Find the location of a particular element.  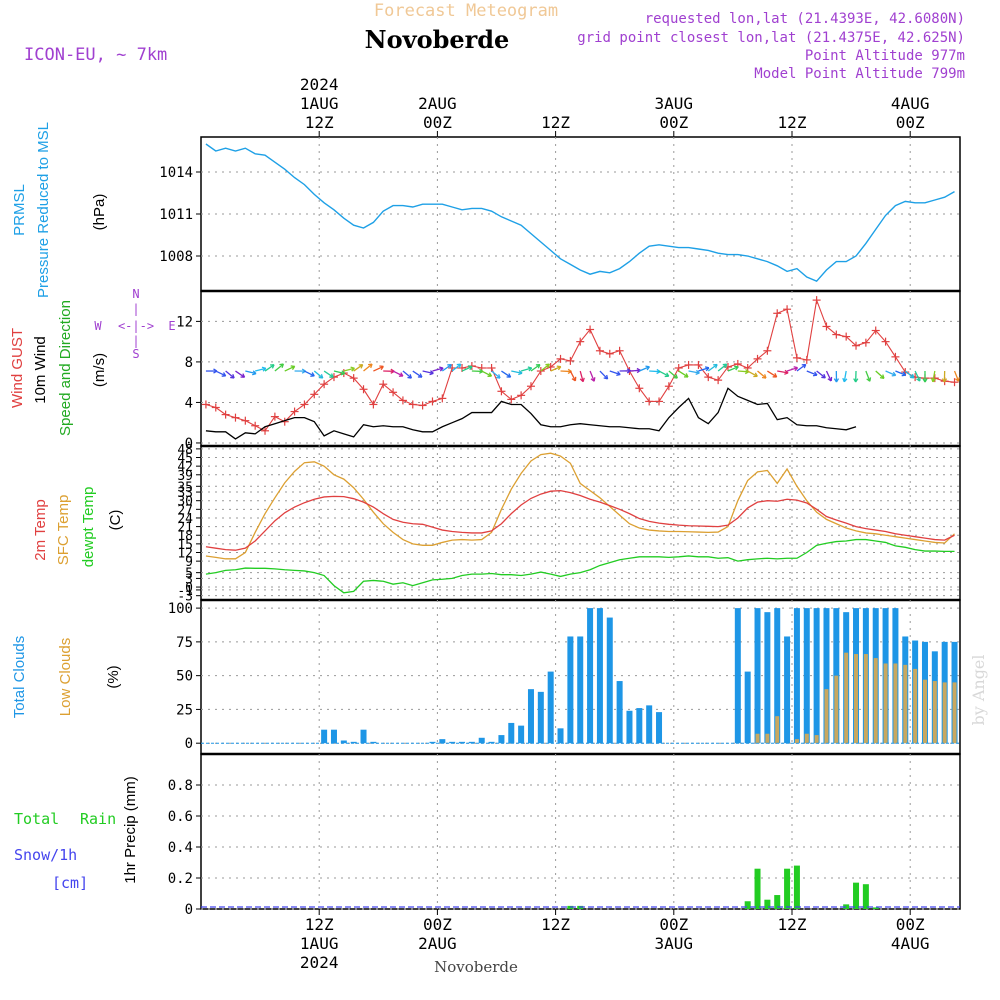

wind-label-unit: (m/s) is located at coordinates (99, 370).